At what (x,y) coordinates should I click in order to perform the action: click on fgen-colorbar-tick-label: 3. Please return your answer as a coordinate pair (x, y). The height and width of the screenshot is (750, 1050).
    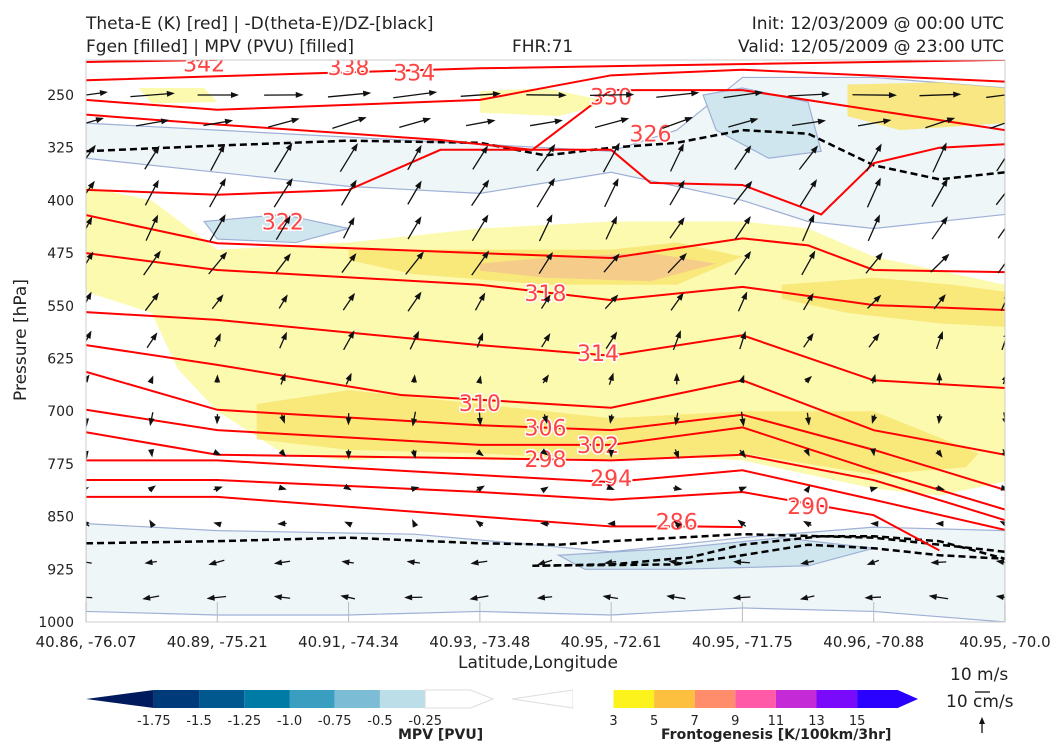
    Looking at the image, I should click on (613, 721).